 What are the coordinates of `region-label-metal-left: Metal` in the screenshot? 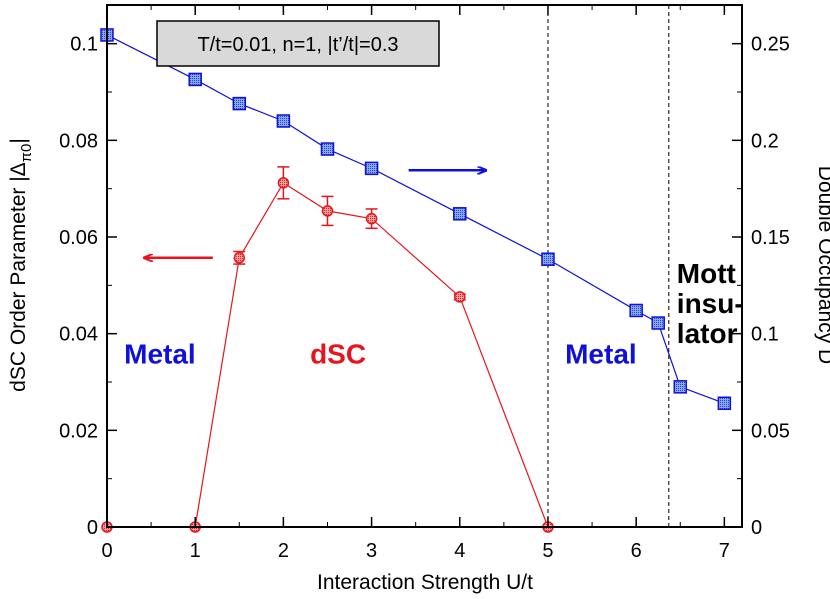 It's located at (160, 354).